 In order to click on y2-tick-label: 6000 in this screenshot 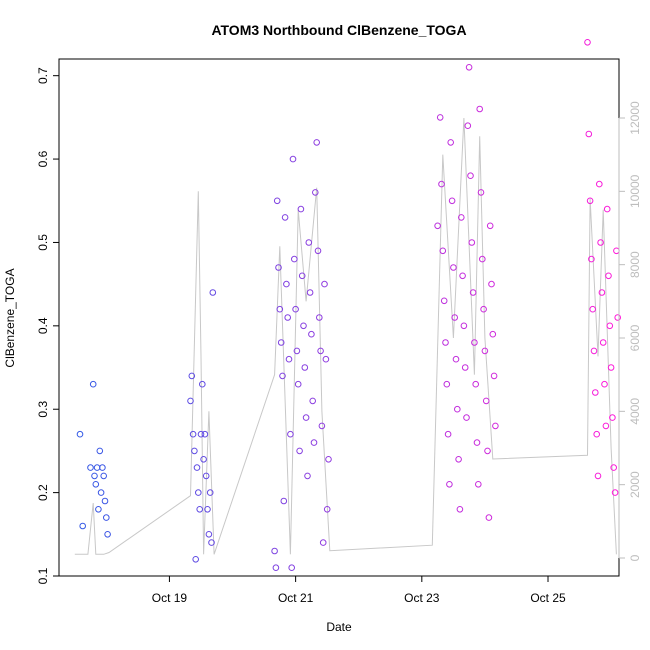, I will do `click(635, 337)`.